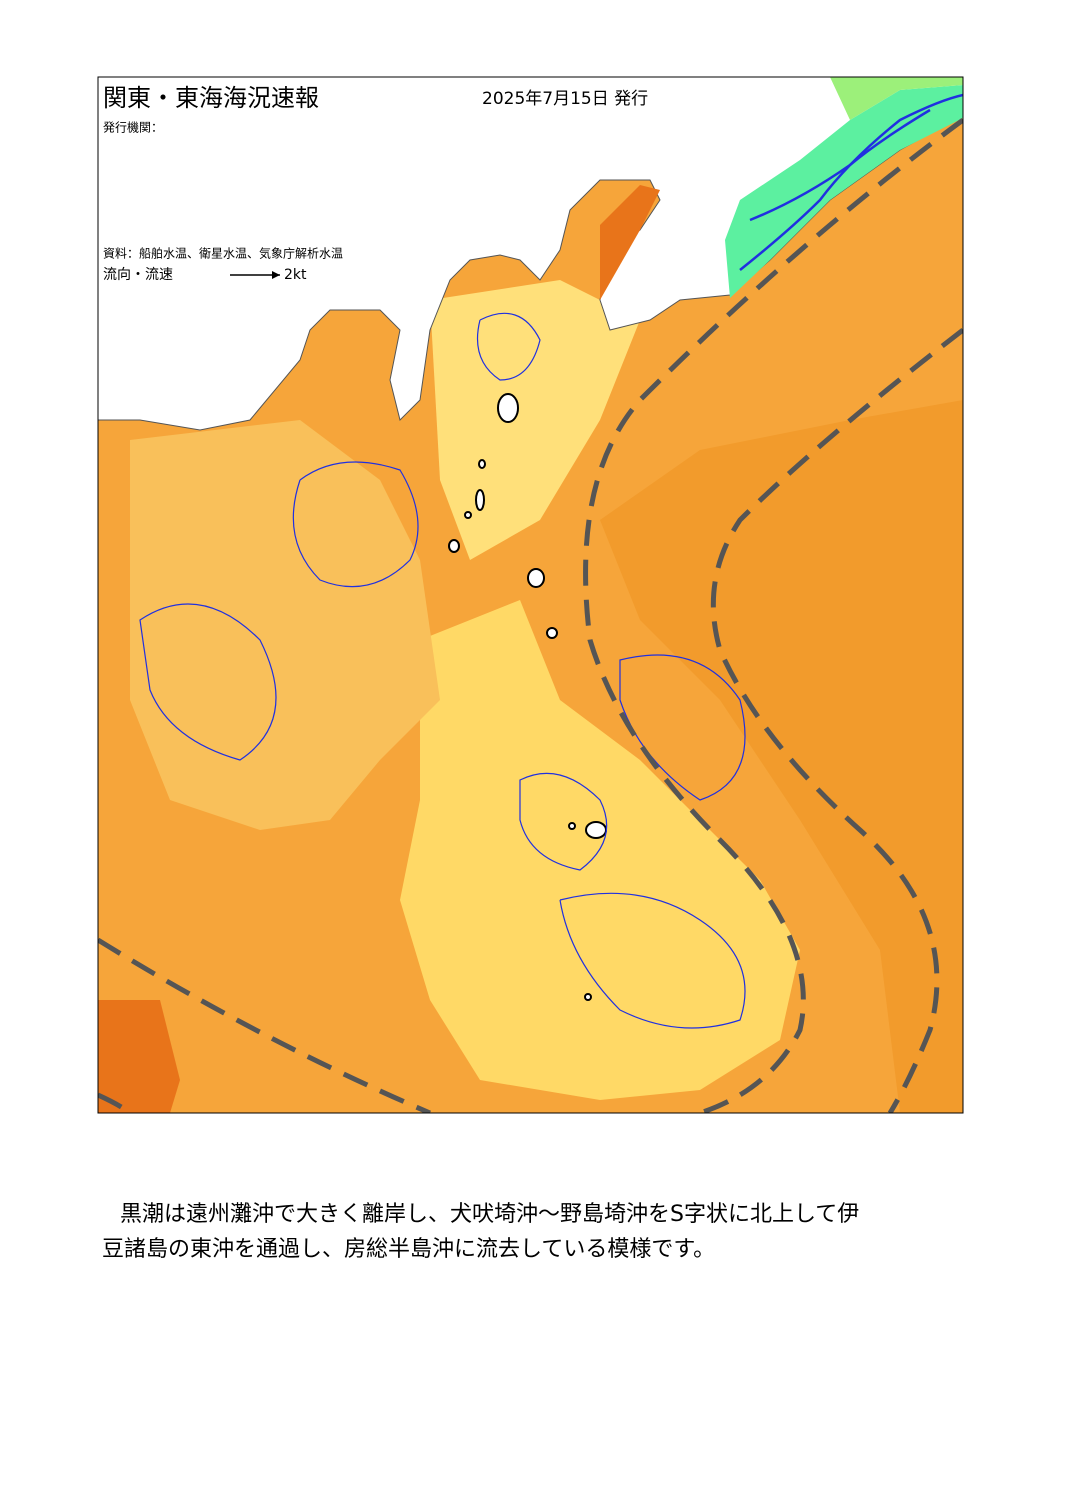 This screenshot has width=1065, height=1505. I want to click on summary-line: 豆諸島の東沖を通過し、房総半島沖に流去している模様です。, so click(408, 1249).